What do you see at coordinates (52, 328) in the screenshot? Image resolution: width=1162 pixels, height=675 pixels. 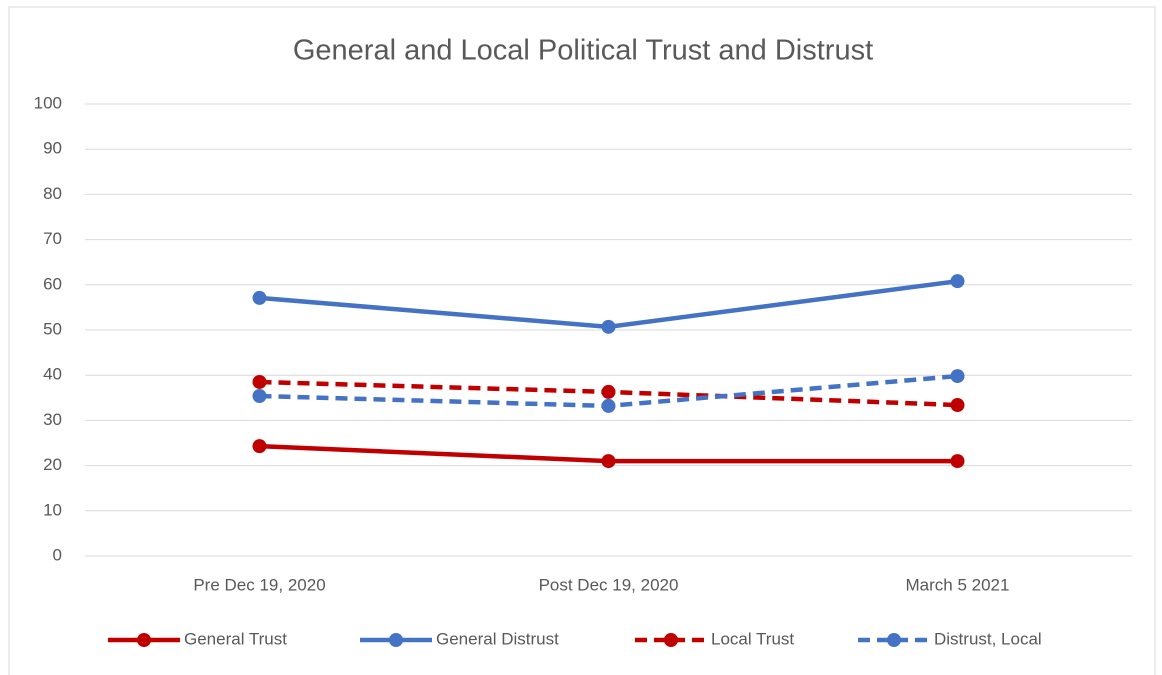 I see `y-tick-label: 50` at bounding box center [52, 328].